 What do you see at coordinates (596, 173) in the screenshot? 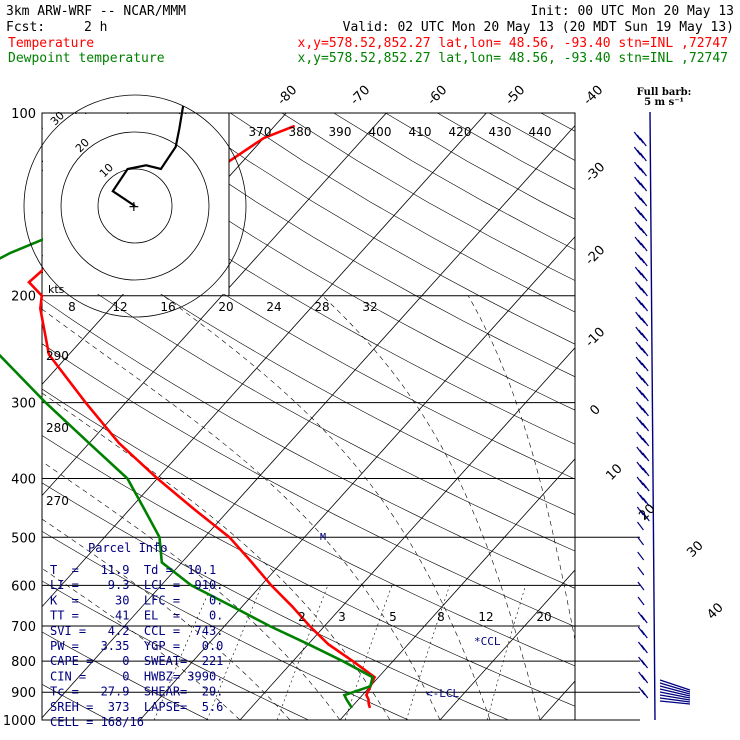
I see `isotherm-label: -30` at bounding box center [596, 173].